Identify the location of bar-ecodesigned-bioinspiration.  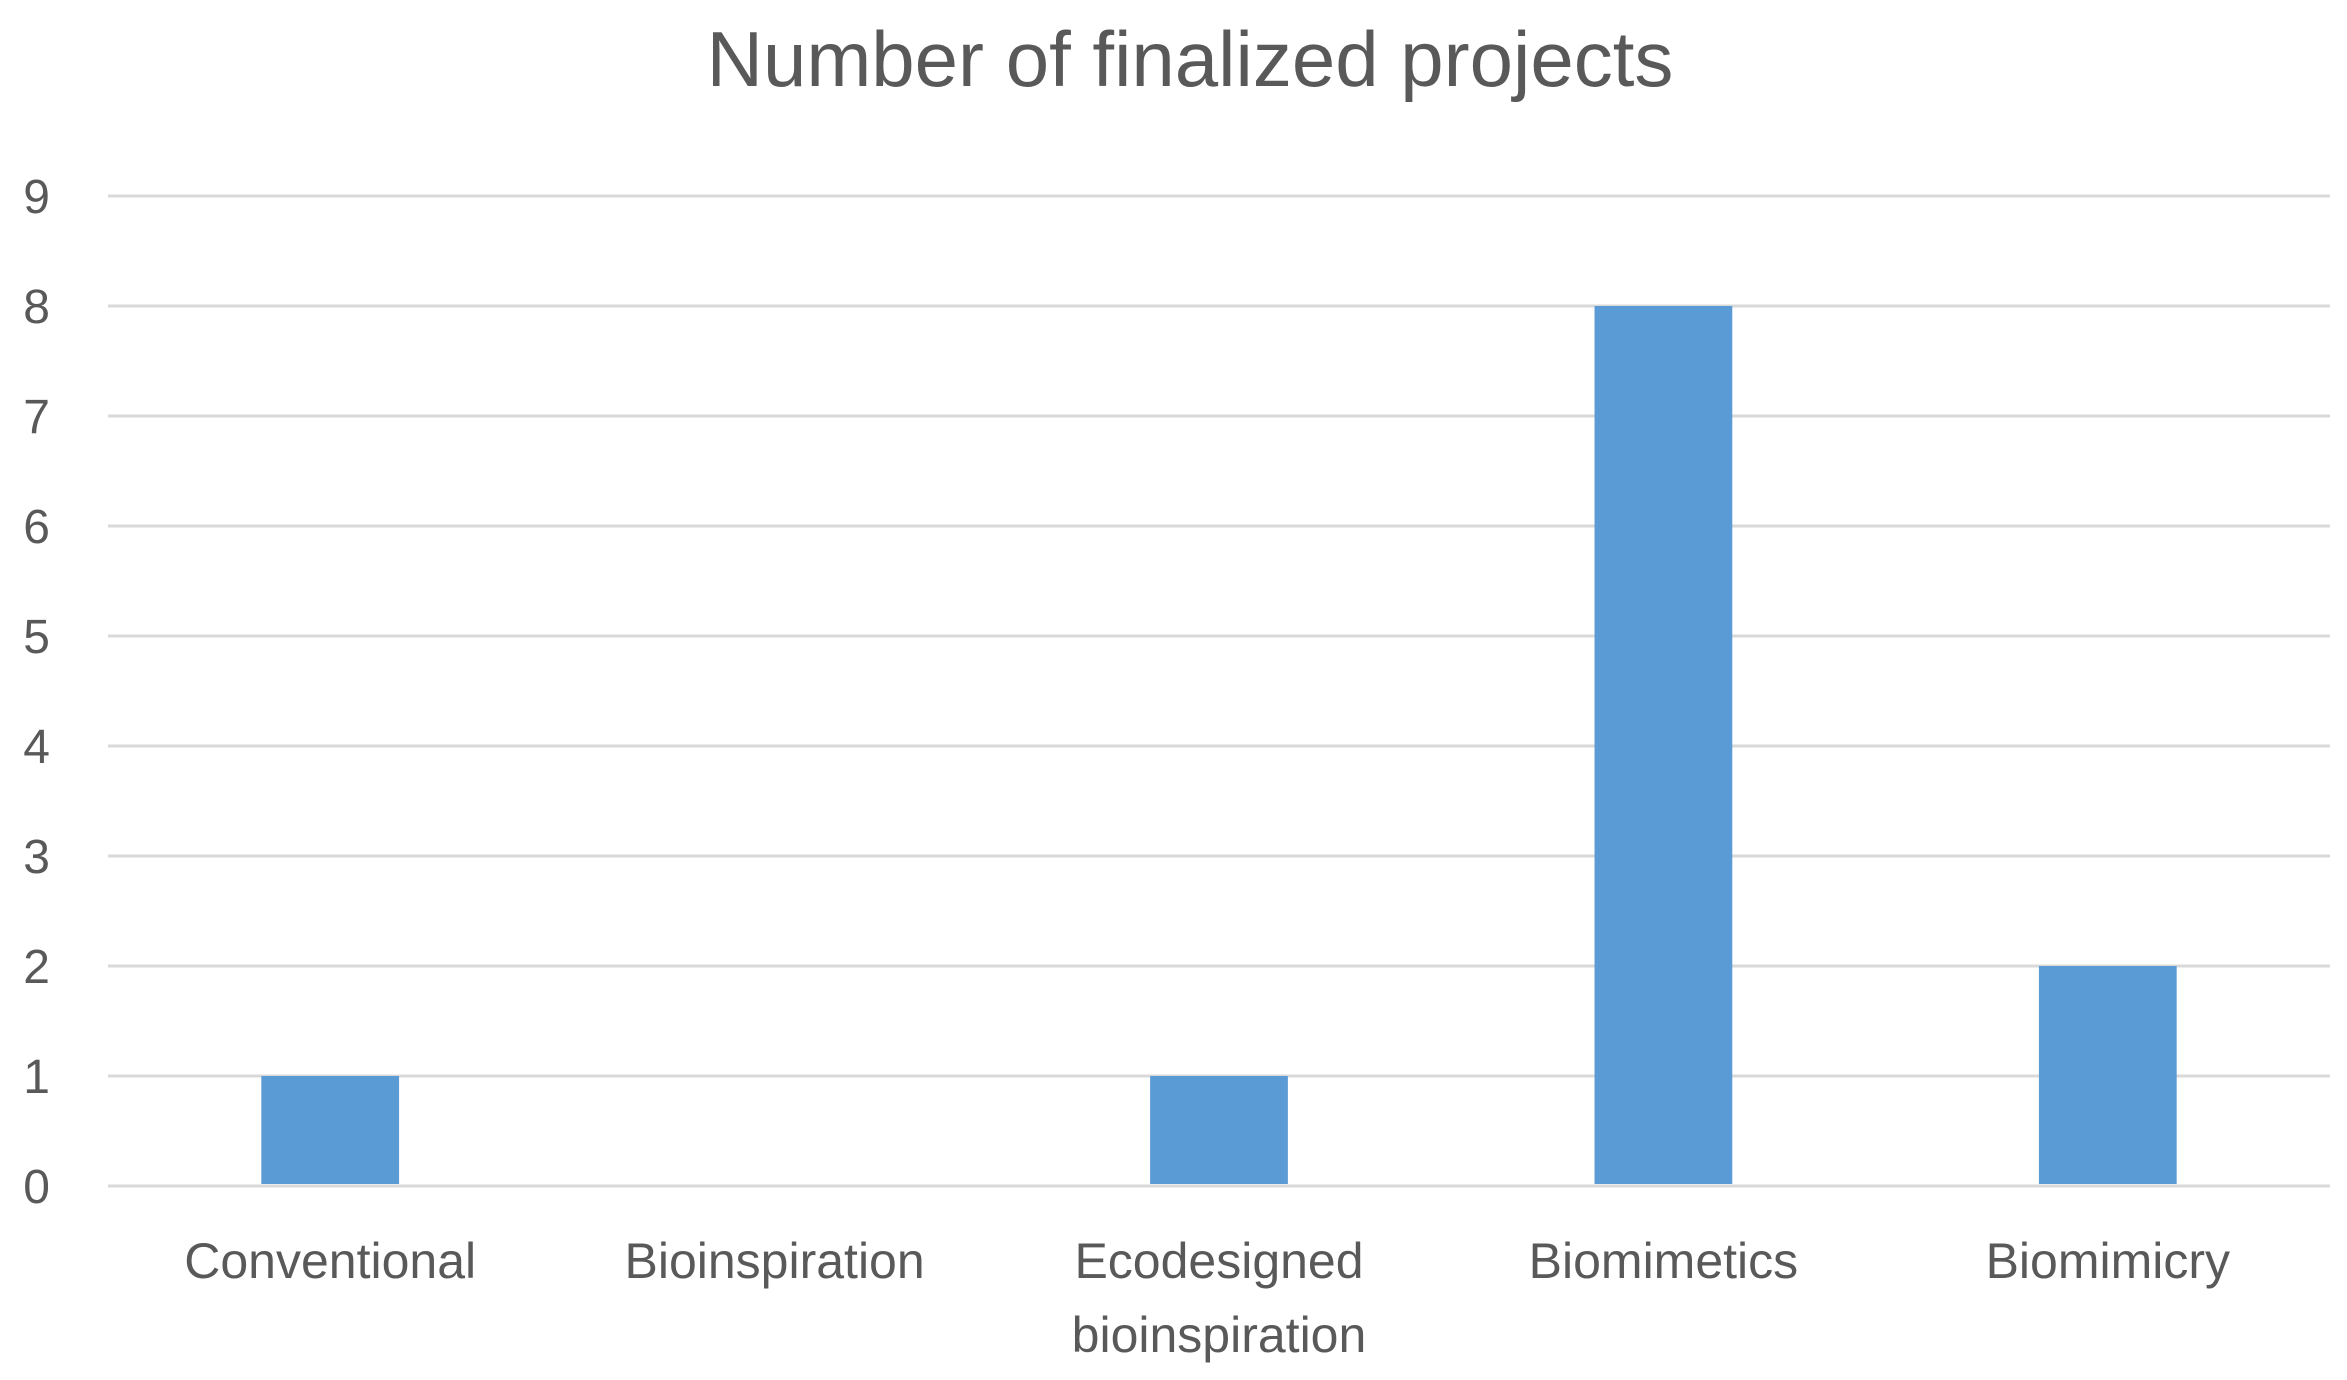
(1219, 1130).